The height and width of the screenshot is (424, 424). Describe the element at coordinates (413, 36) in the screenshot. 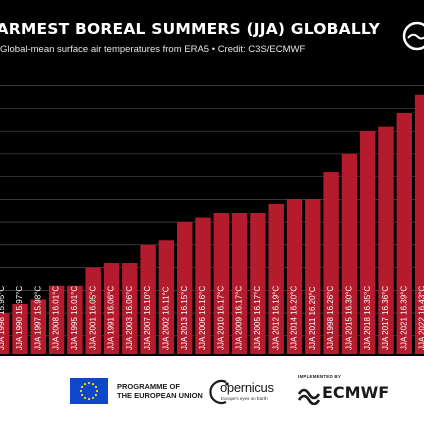

I see `c3s-logo-icon` at that location.